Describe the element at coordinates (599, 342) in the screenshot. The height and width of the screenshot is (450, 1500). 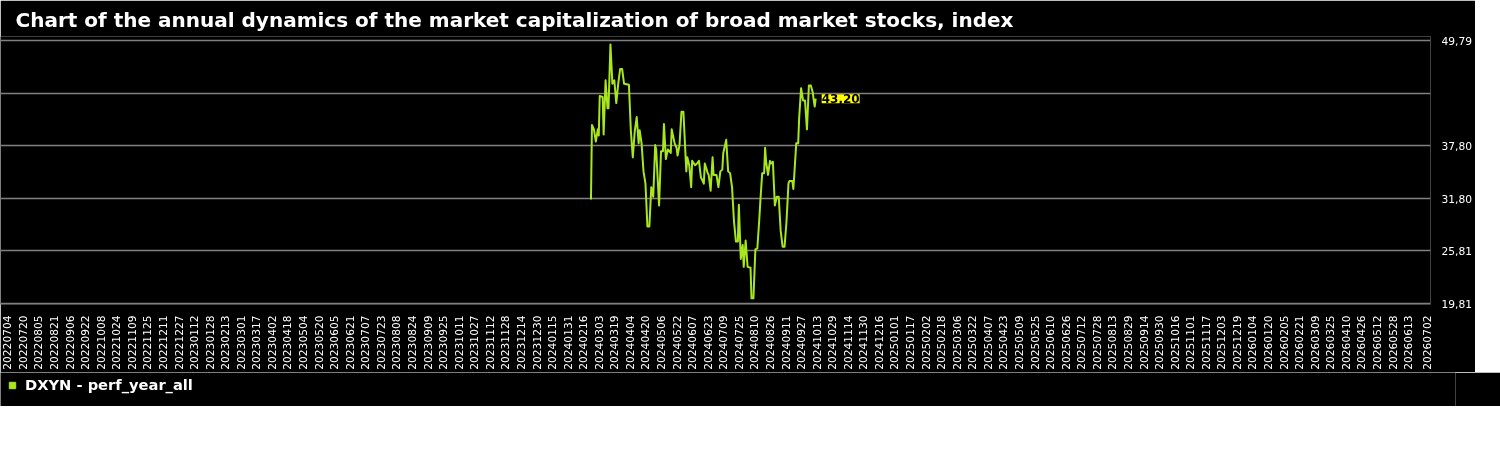
I see `x-tick-label: 20240303` at that location.